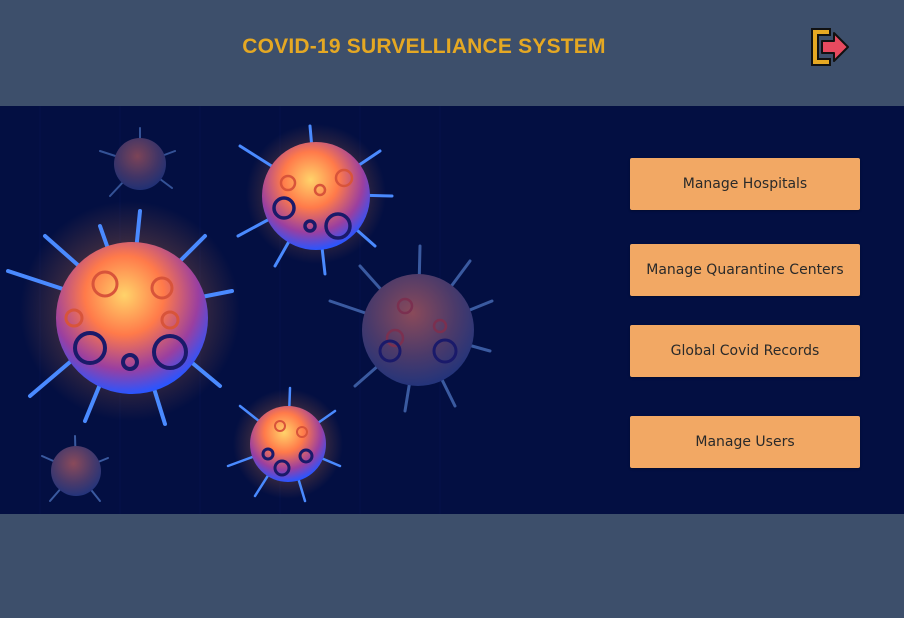  I want to click on app-title: COVID-19 SURVELLIANCE SYSTEM, so click(424, 46).